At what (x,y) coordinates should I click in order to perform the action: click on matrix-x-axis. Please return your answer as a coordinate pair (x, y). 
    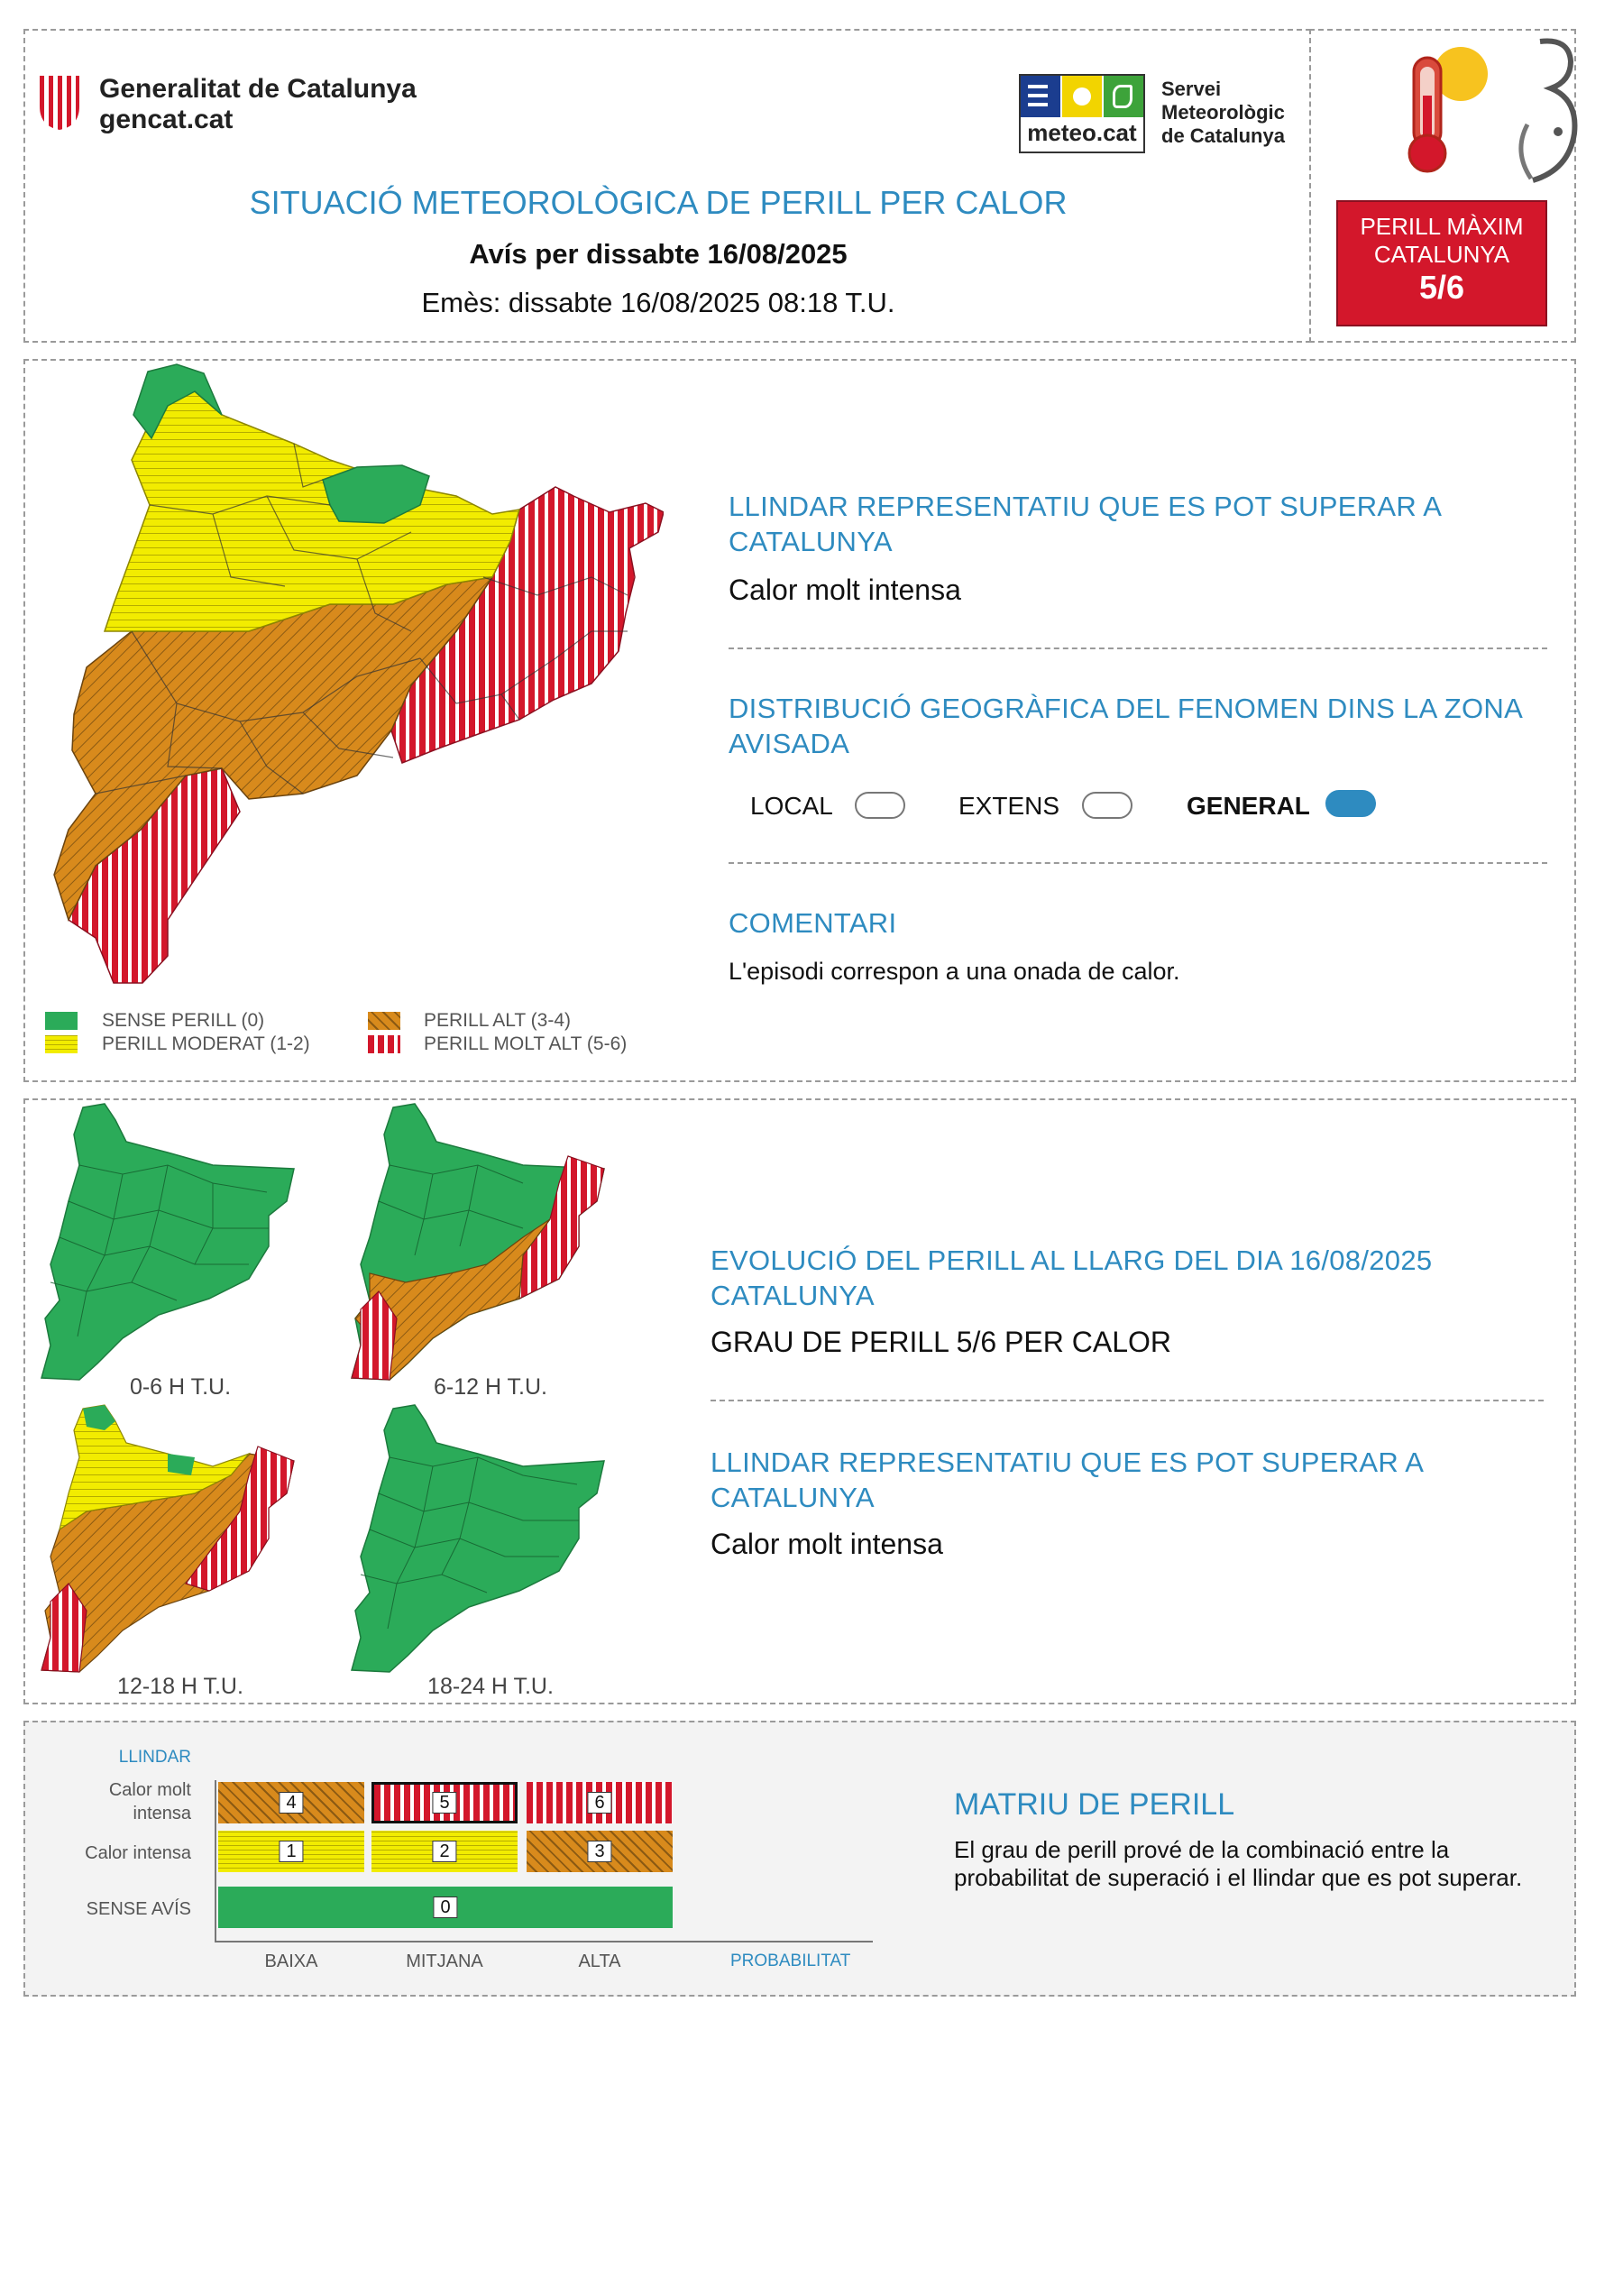
    Looking at the image, I should click on (544, 1941).